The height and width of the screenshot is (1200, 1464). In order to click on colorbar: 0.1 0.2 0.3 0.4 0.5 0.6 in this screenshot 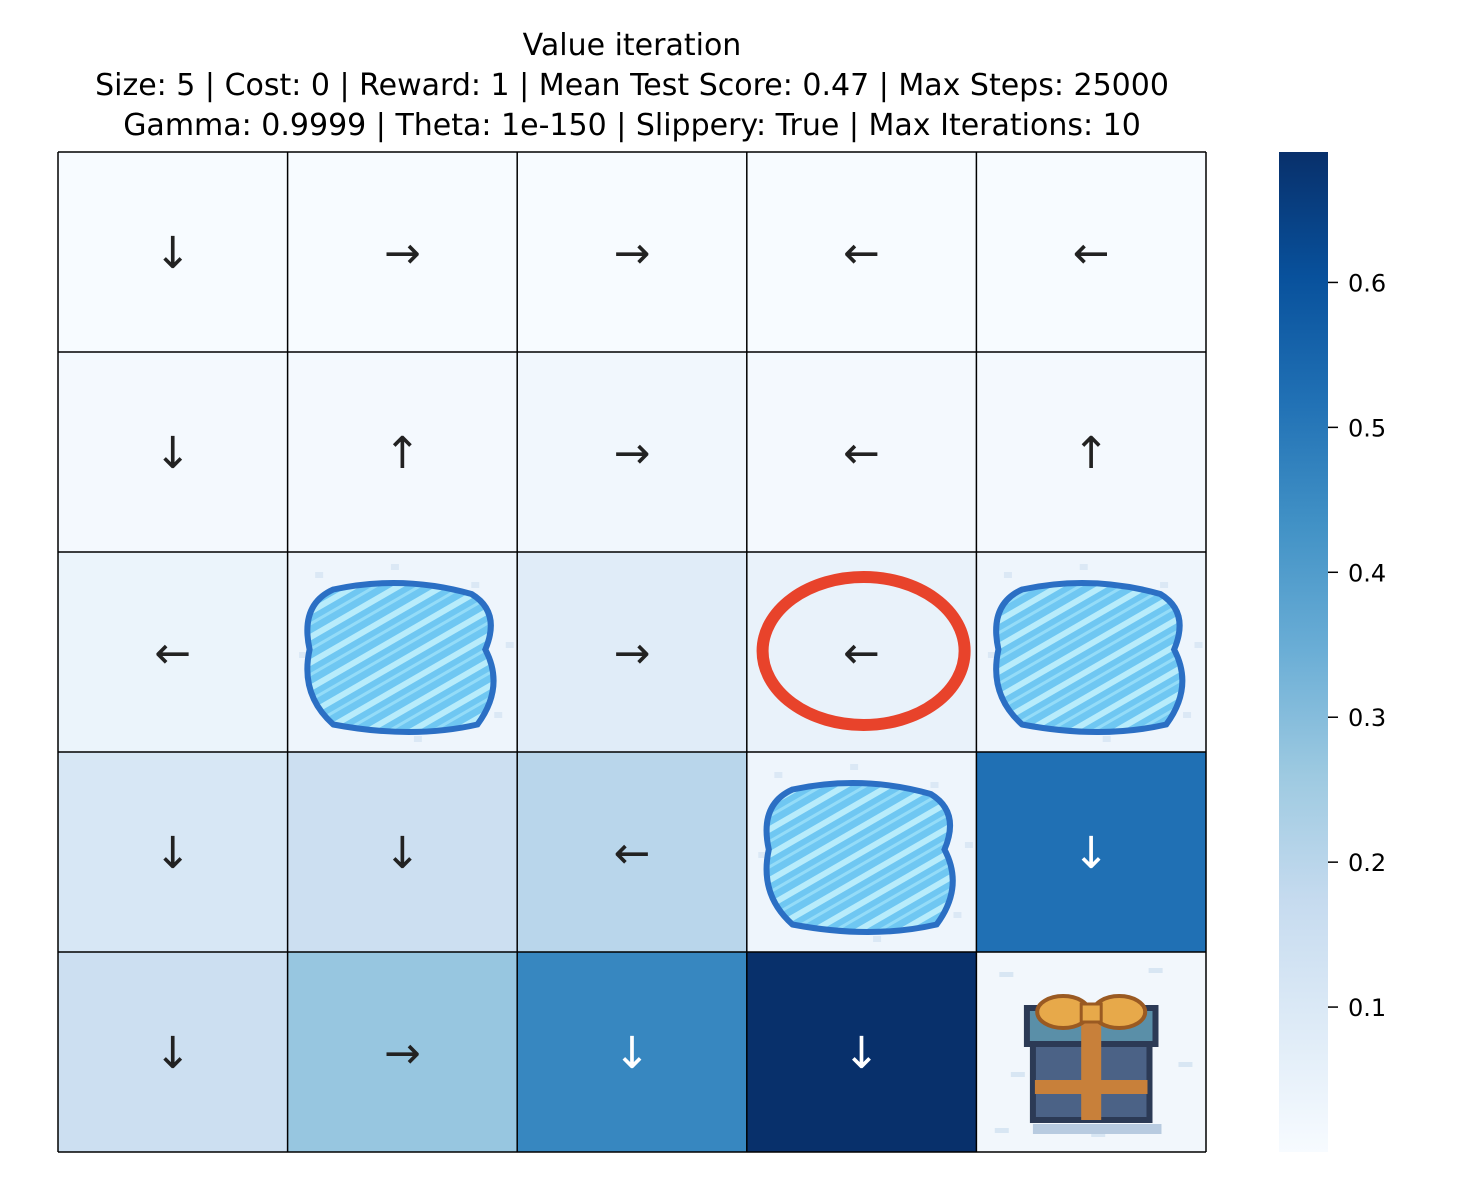, I will do `click(1332, 652)`.